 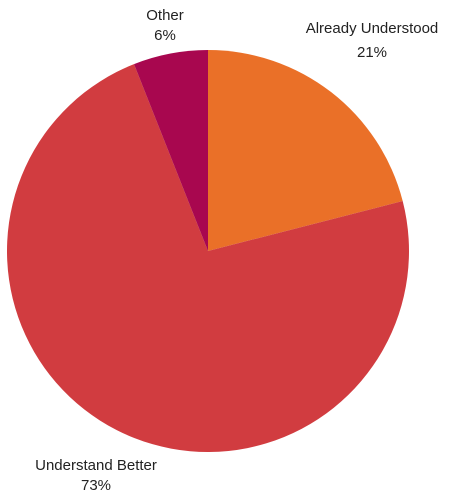 I want to click on slice-label-understand-better: Understand Better, so click(x=96, y=465).